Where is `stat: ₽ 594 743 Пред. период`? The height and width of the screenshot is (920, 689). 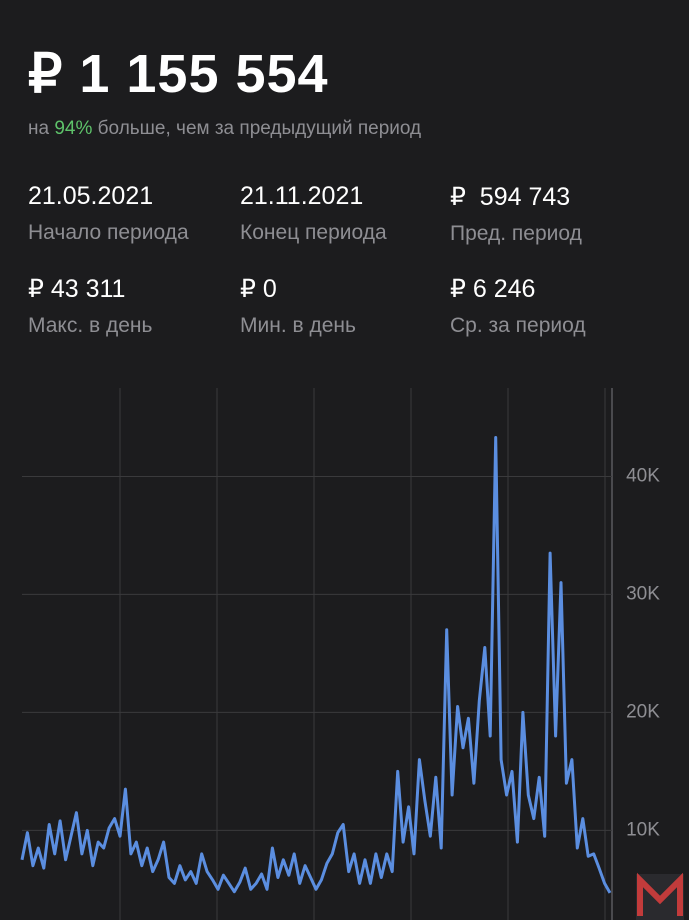
stat: ₽ 594 743 Пред. период is located at coordinates (555, 214).